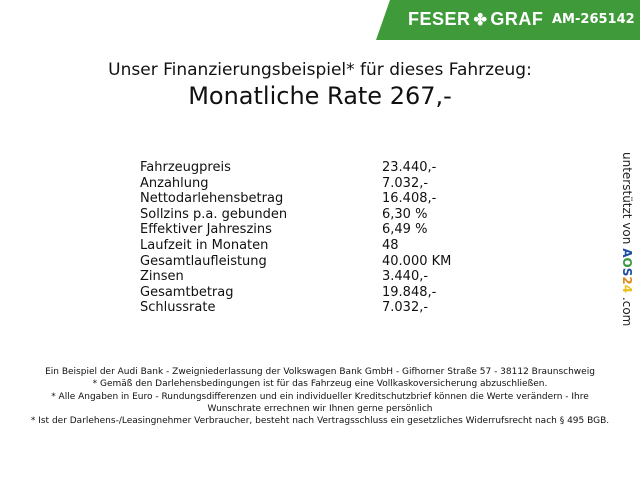 This screenshot has width=640, height=480. Describe the element at coordinates (162, 277) in the screenshot. I see `row-label: Zinsen` at that location.